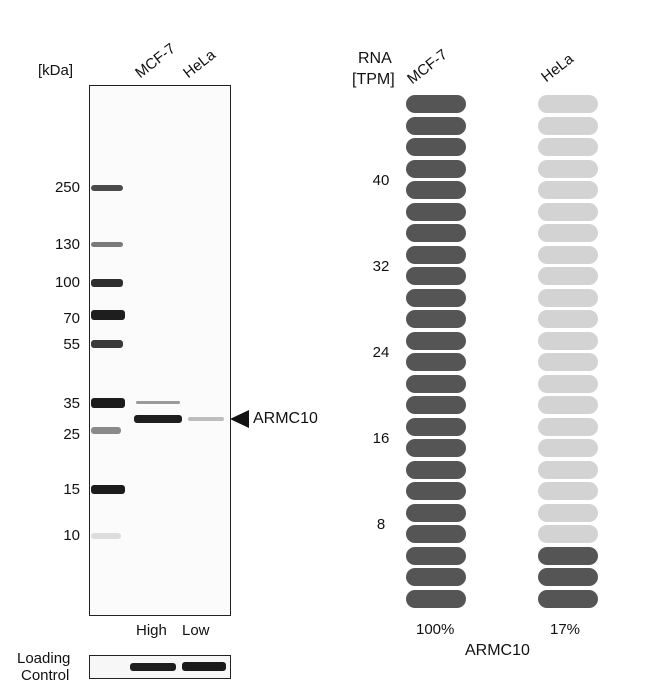 The height and width of the screenshot is (684, 662). I want to click on rna-column-label-mcf7: MCF-7, so click(427, 67).